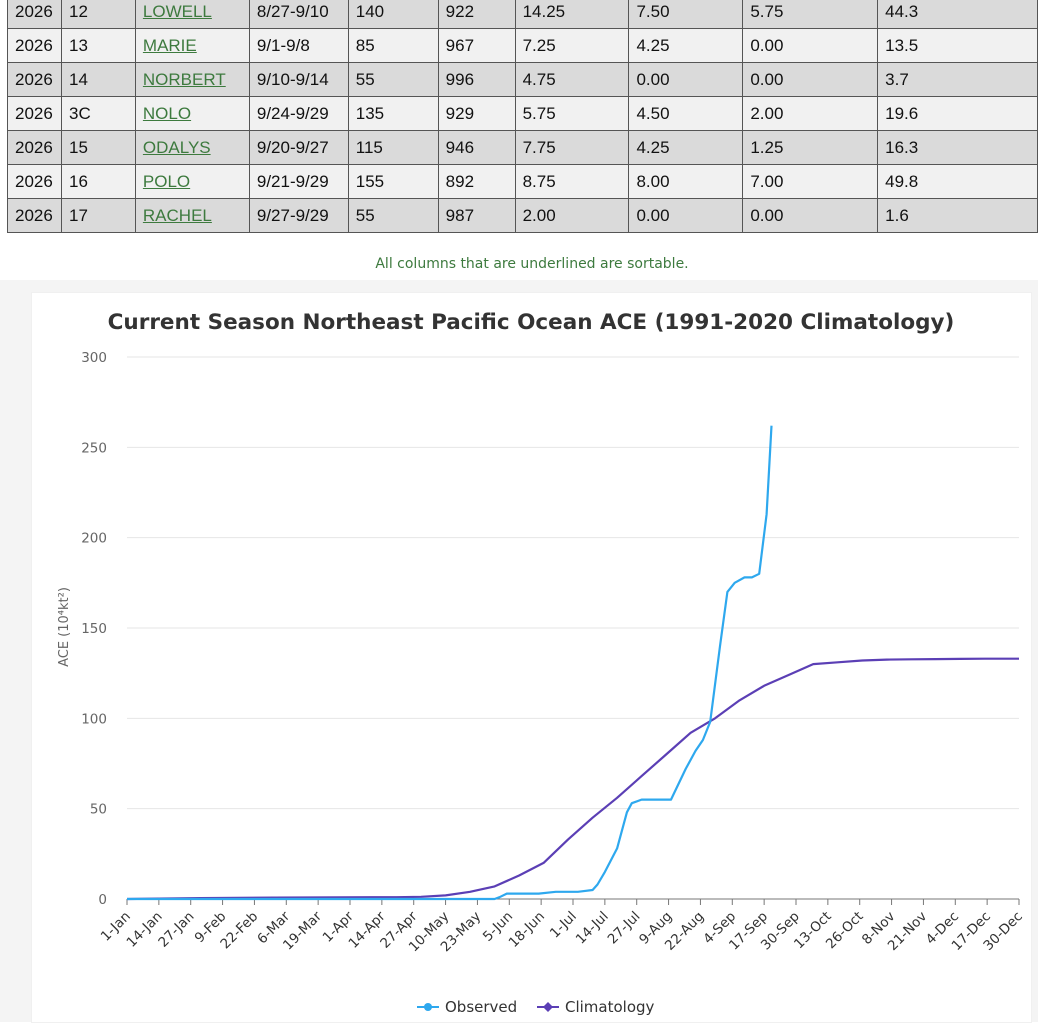  I want to click on cell-c3: 7.00, so click(810, 181).